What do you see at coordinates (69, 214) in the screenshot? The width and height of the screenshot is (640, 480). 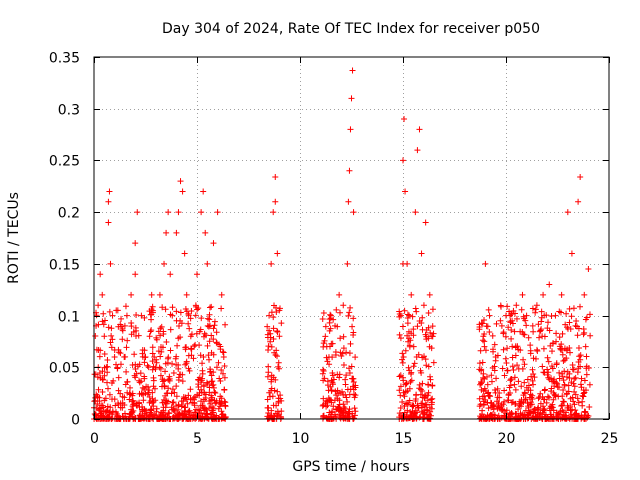 I see `y-tick-label: 0.2` at bounding box center [69, 214].